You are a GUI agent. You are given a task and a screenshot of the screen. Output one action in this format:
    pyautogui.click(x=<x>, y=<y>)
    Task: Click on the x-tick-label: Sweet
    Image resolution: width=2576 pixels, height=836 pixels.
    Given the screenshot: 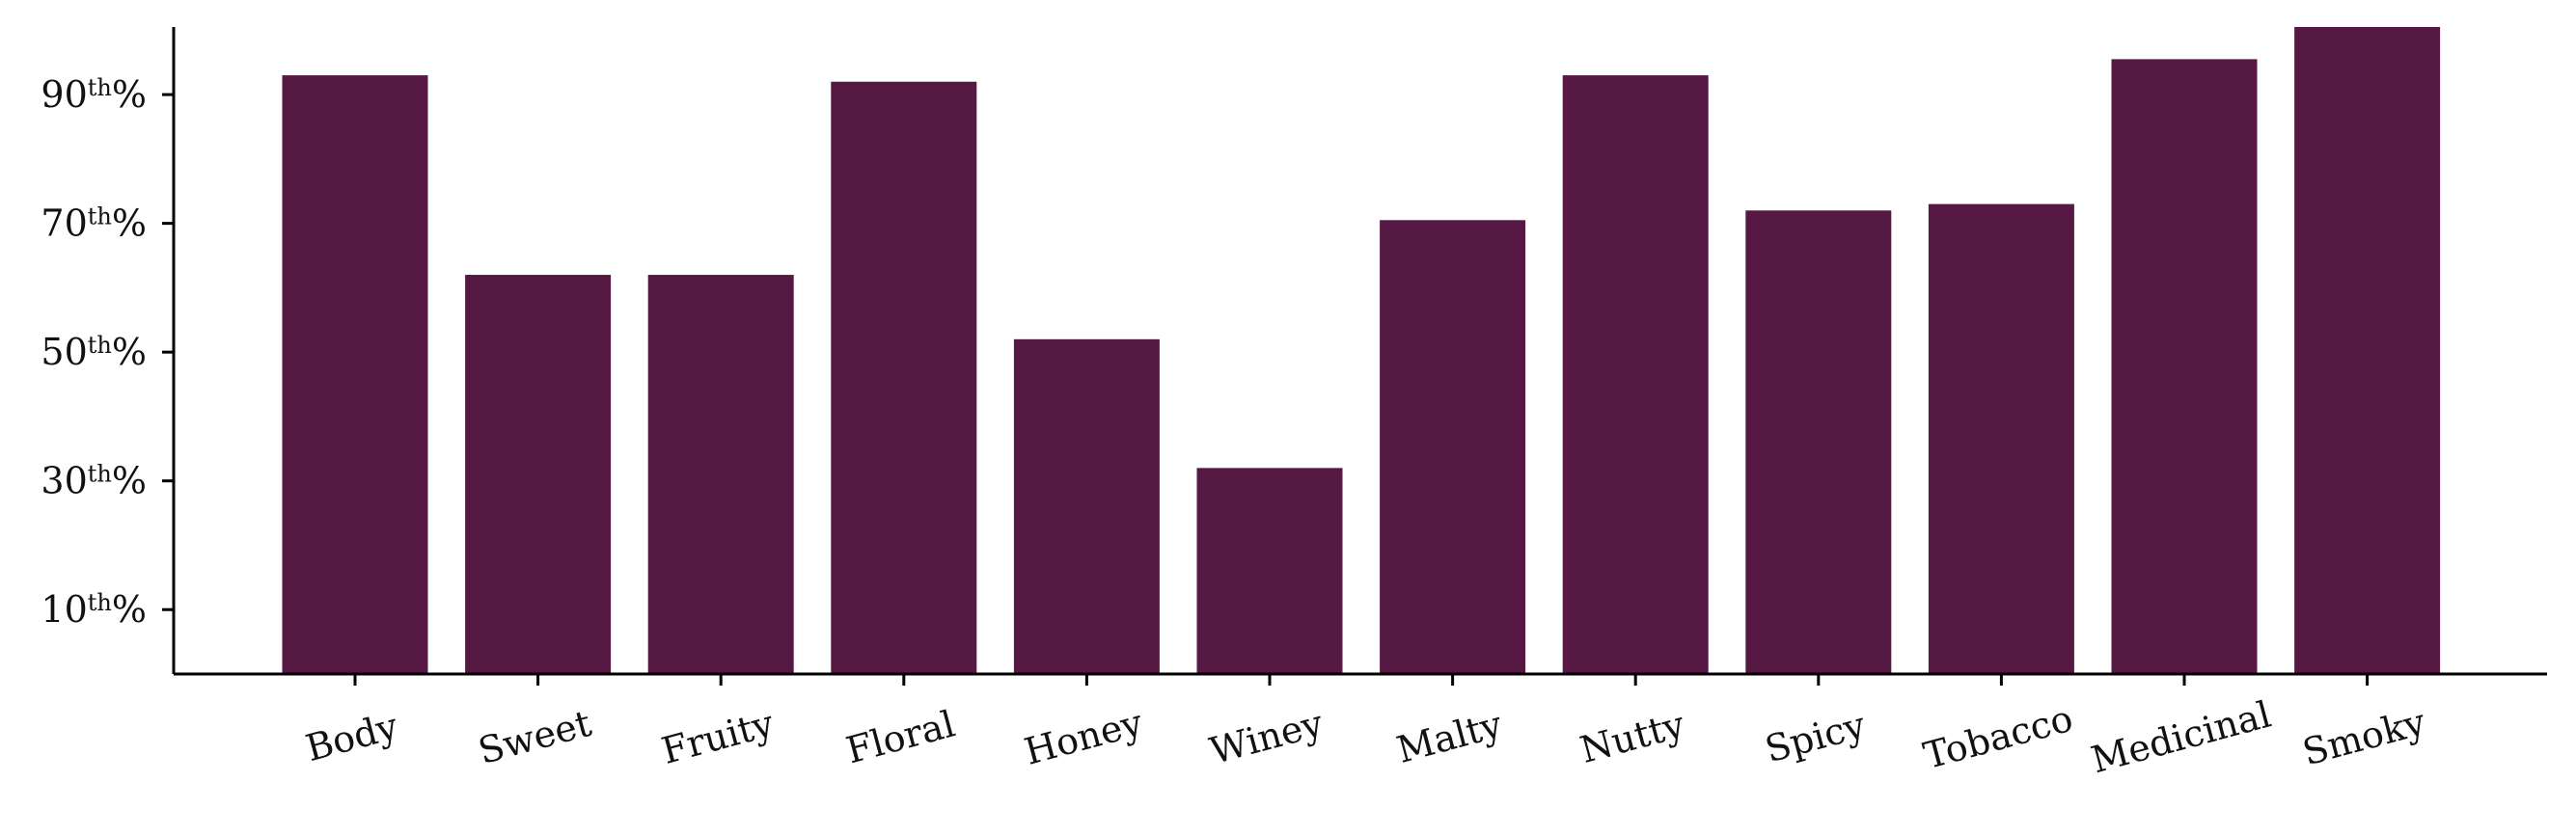 What is the action you would take?
    pyautogui.click(x=535, y=737)
    